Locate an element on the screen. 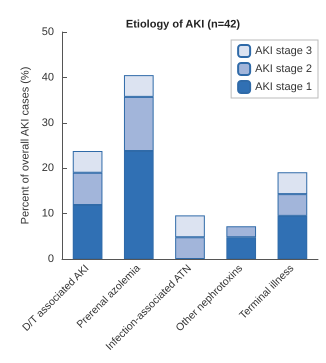  chart-title: Etiology of AKI (n=42) is located at coordinates (183, 24).